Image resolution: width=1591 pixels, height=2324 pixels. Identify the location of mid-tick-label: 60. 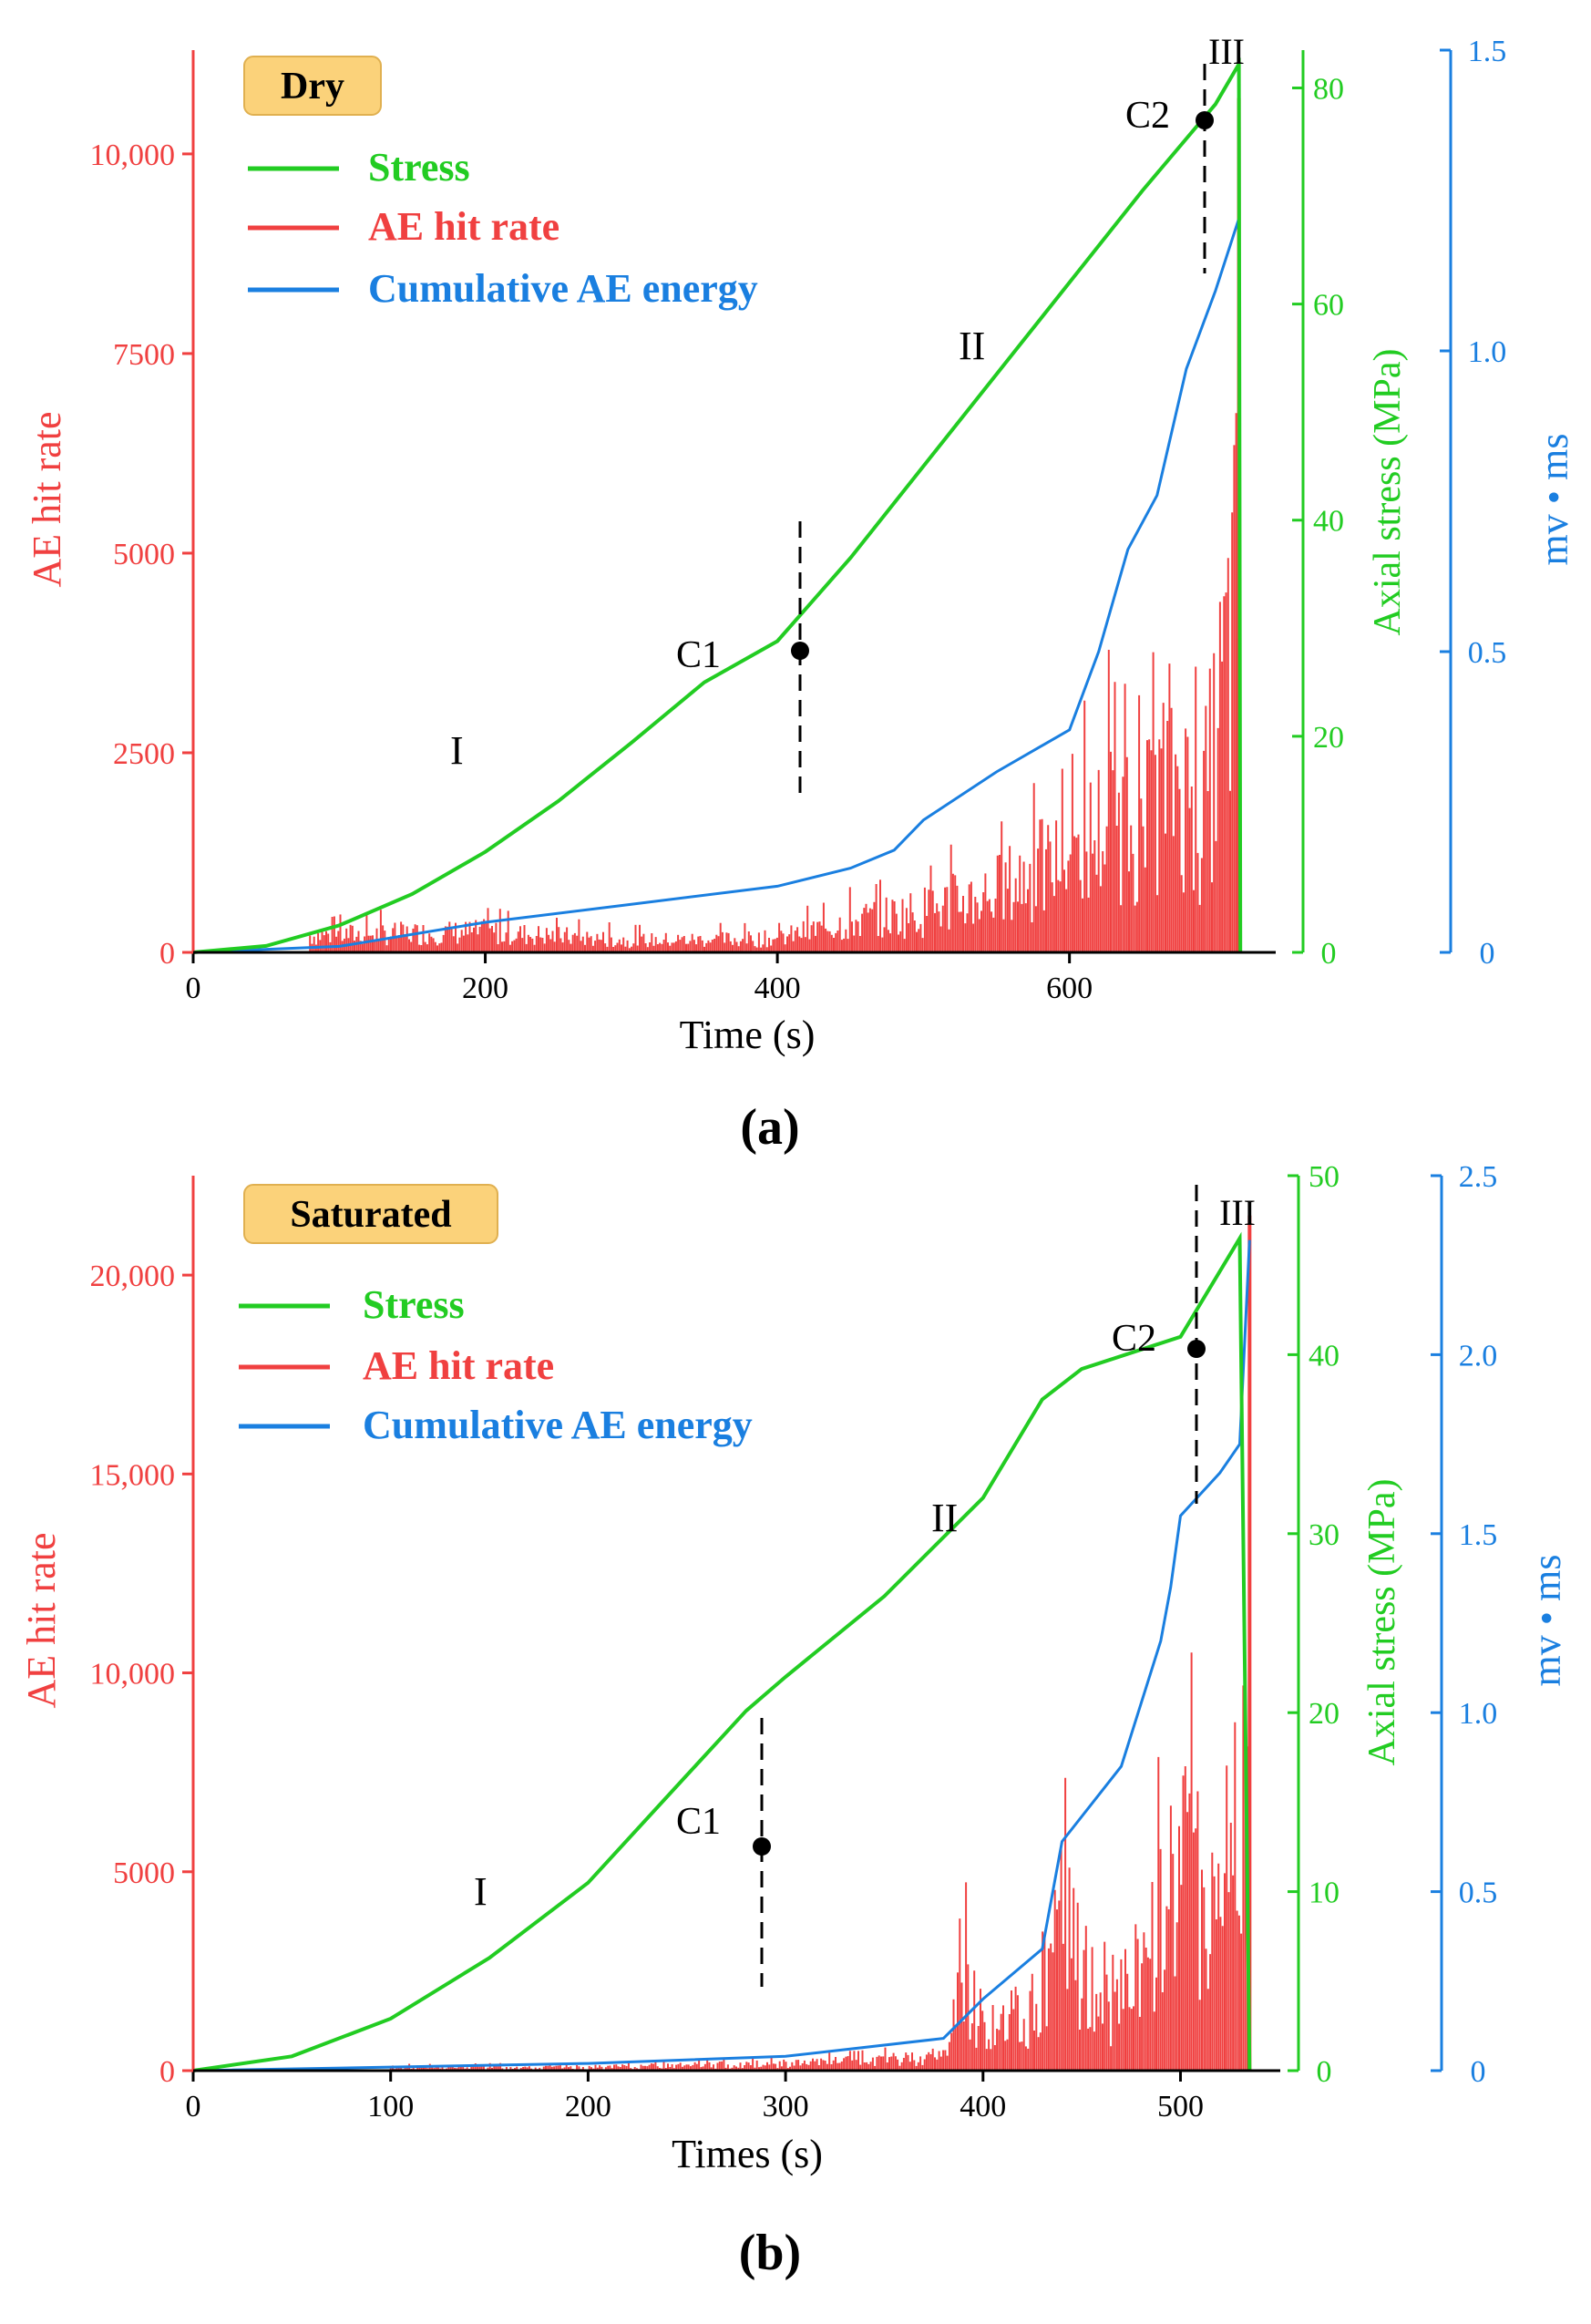
(1328, 306).